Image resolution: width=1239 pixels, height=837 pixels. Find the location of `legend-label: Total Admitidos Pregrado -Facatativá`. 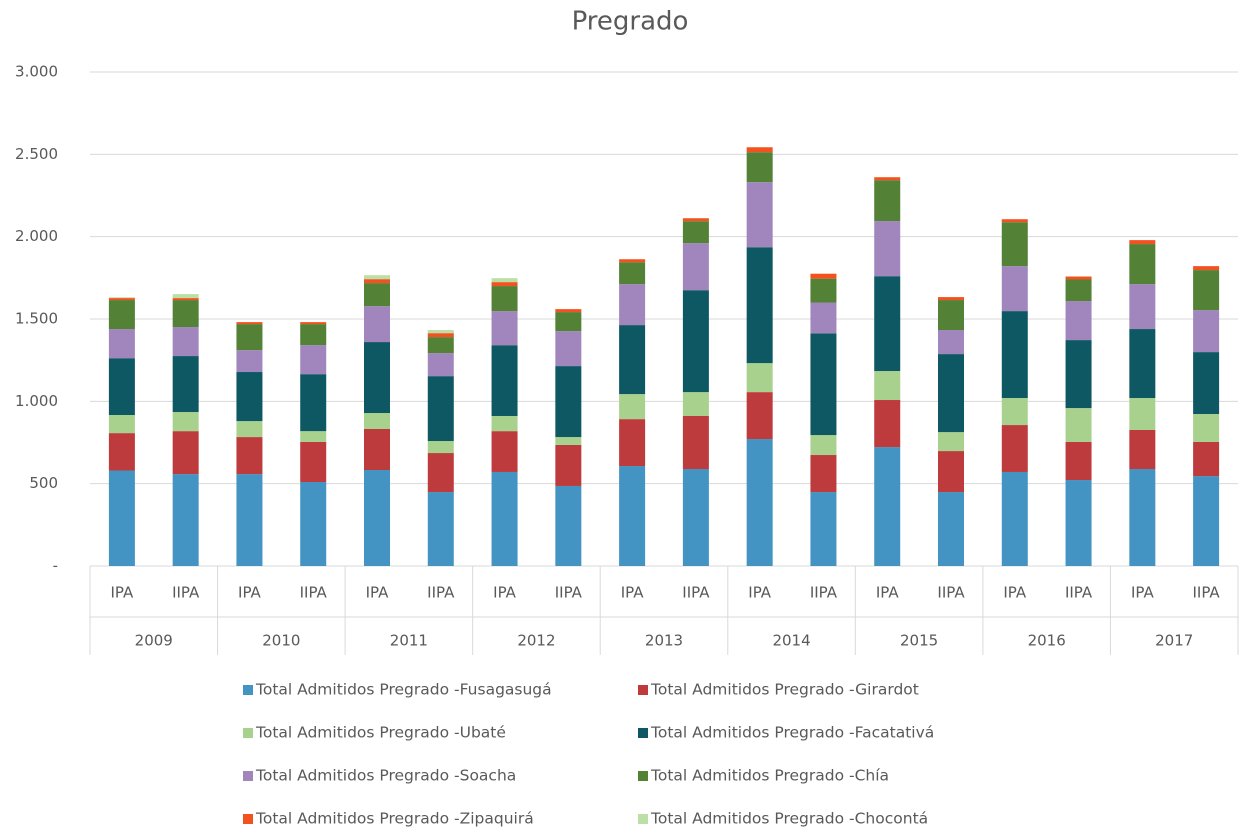

legend-label: Total Admitidos Pregrado -Facatativá is located at coordinates (792, 733).